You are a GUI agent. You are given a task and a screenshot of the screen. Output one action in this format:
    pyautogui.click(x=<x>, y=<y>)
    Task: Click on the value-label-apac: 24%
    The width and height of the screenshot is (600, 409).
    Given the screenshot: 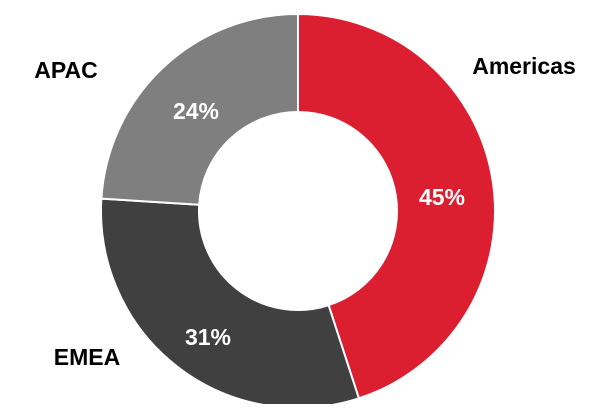 What is the action you would take?
    pyautogui.click(x=196, y=111)
    